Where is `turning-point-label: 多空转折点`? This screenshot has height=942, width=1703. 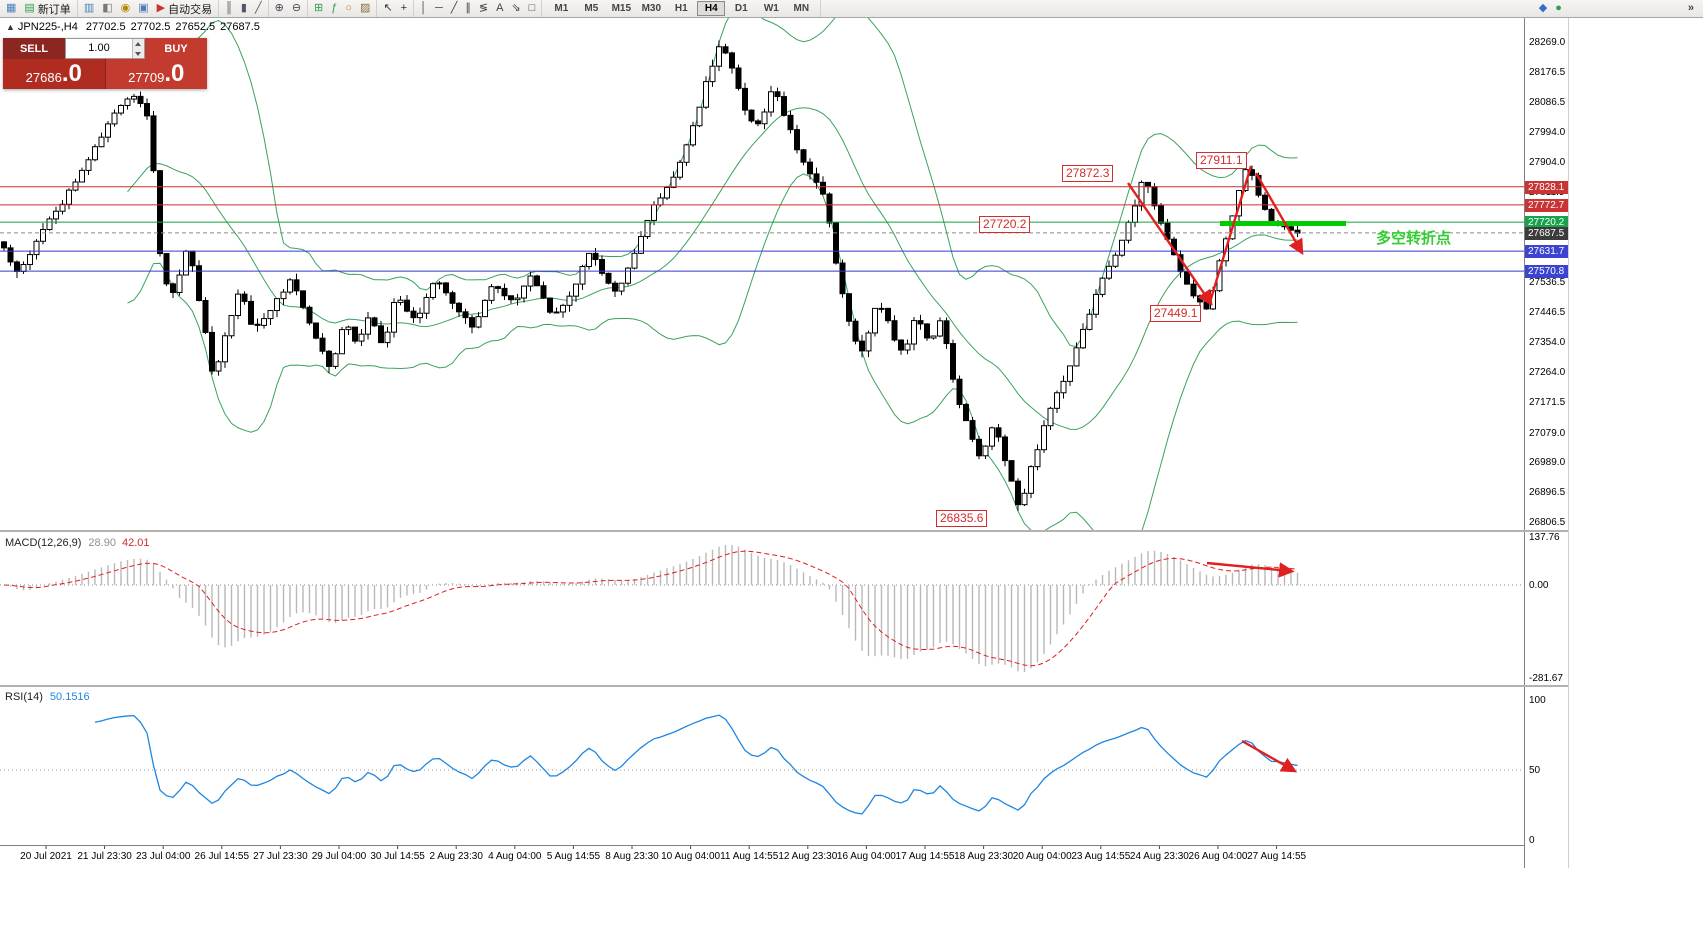
turning-point-label: 多空转折点 is located at coordinates (1414, 238).